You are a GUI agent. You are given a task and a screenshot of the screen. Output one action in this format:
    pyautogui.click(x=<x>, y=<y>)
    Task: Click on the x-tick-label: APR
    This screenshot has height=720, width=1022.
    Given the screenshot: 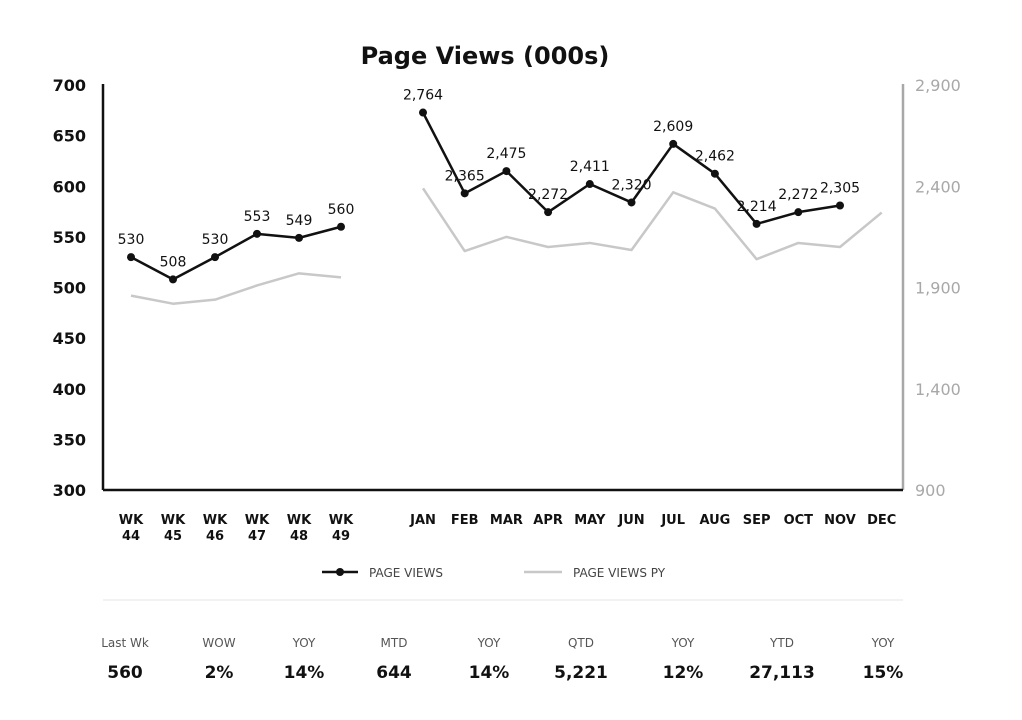 What is the action you would take?
    pyautogui.click(x=548, y=520)
    